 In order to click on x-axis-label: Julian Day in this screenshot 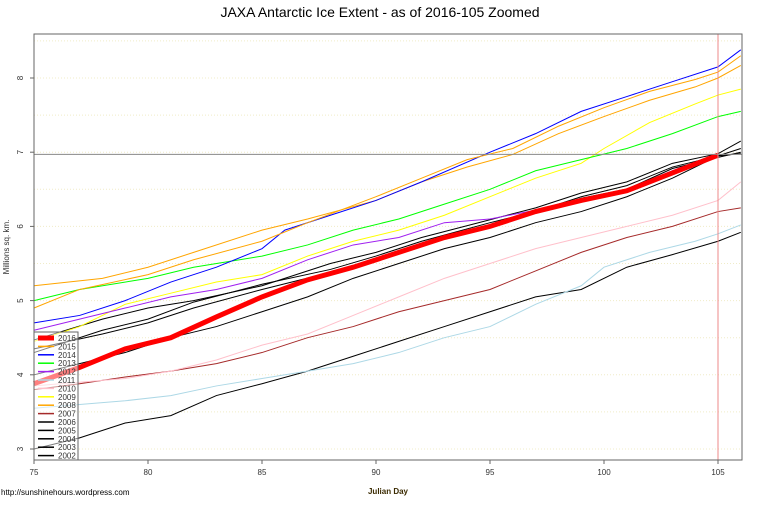, I will do `click(388, 491)`.